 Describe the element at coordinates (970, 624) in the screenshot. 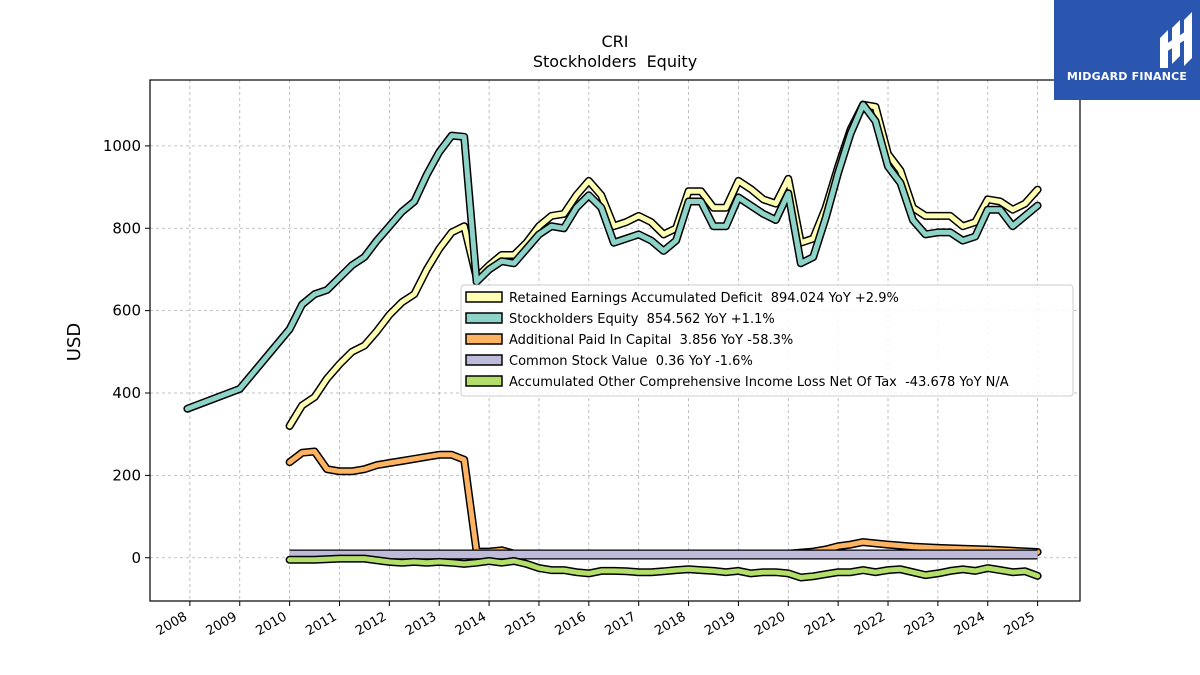

I see `x-tick-label: 2024` at that location.